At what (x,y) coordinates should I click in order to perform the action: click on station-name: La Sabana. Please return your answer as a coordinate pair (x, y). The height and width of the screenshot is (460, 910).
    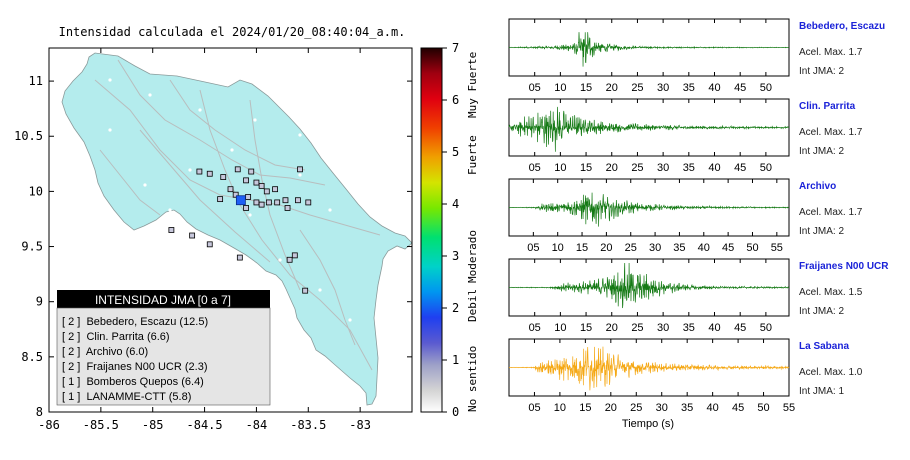
    Looking at the image, I should click on (824, 346).